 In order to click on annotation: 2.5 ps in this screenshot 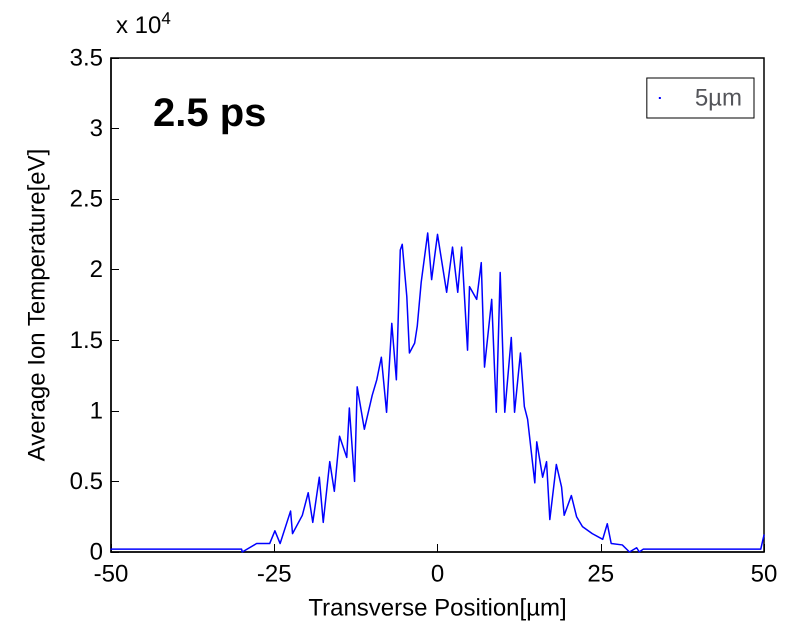, I will do `click(209, 113)`.